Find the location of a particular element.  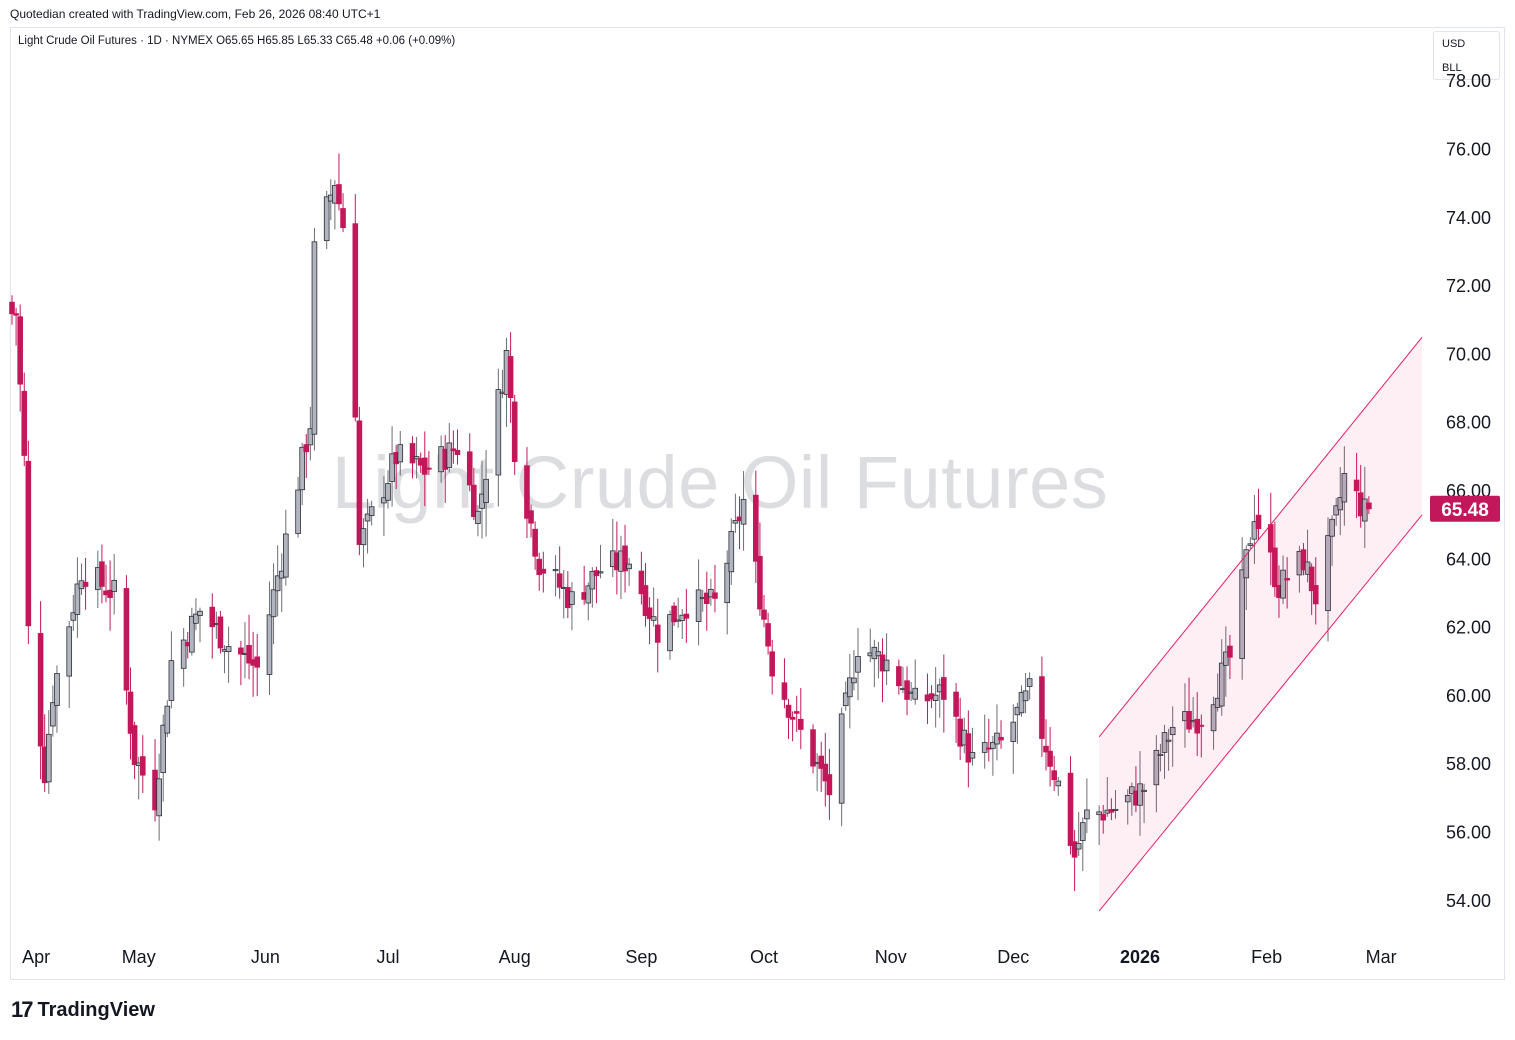

currency-unit-selector: USD BLL is located at coordinates (1466, 55).